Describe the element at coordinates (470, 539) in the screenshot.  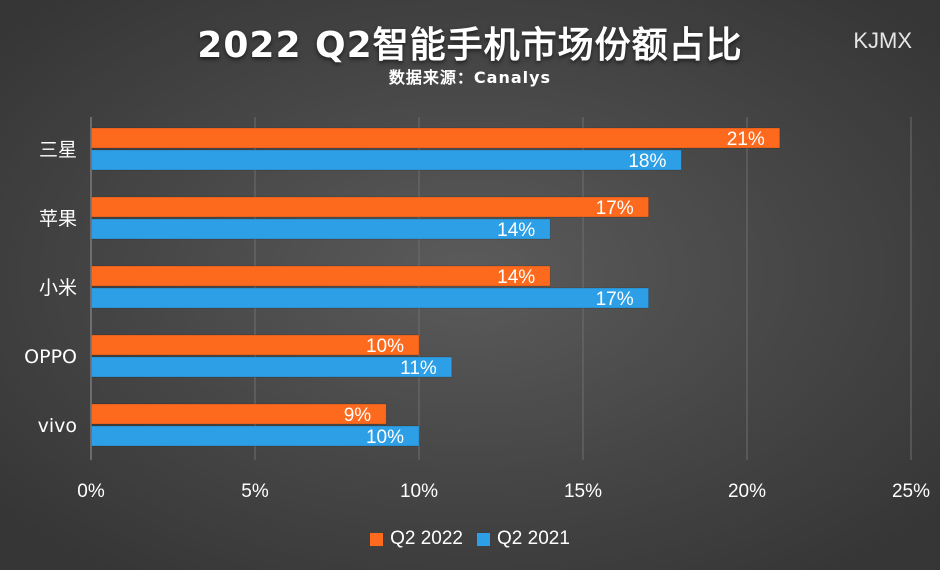
I see `chart-legend: Q2 2022 Q2 2021` at that location.